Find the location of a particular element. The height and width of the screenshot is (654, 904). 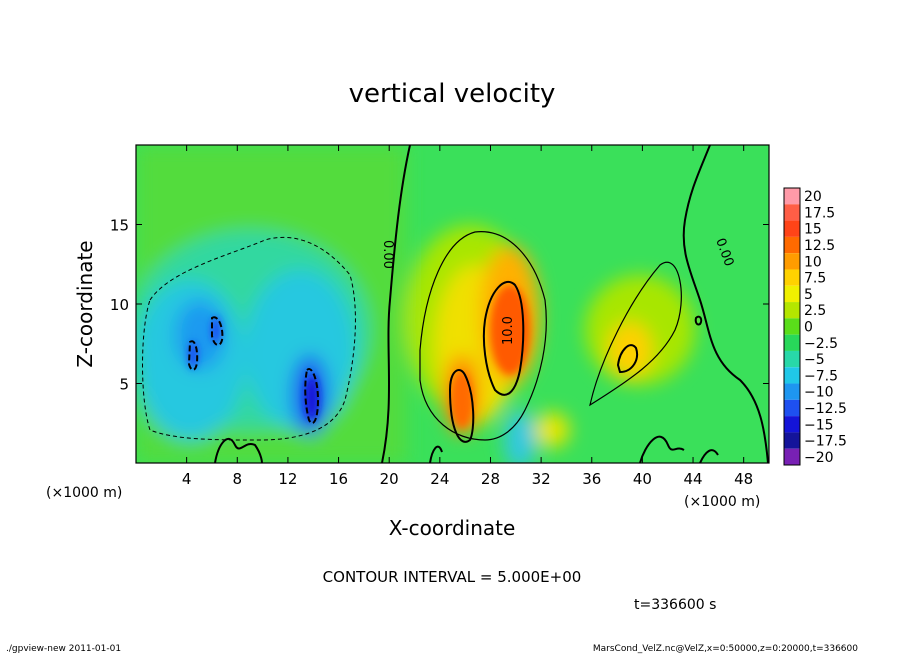

x-tick-label: 8 is located at coordinates (238, 479).